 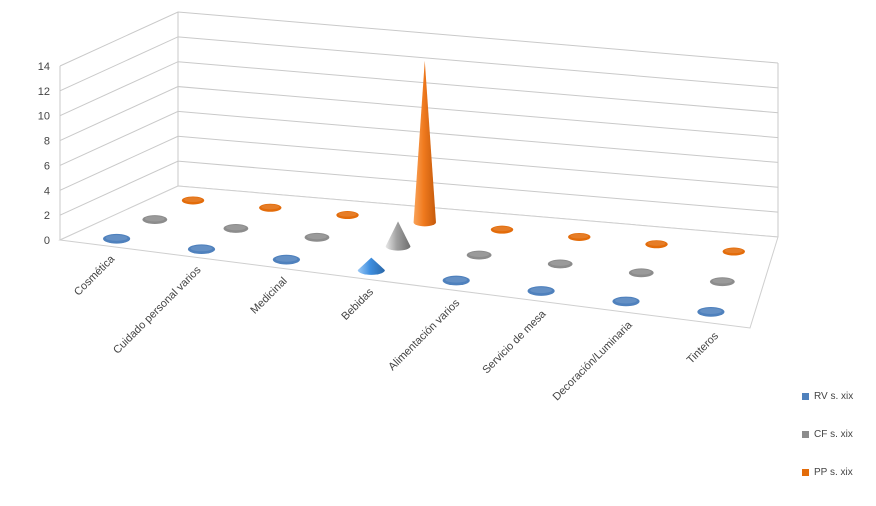 I want to click on legend: RV s. xix CF s. xix PP s. xix, so click(x=838, y=448).